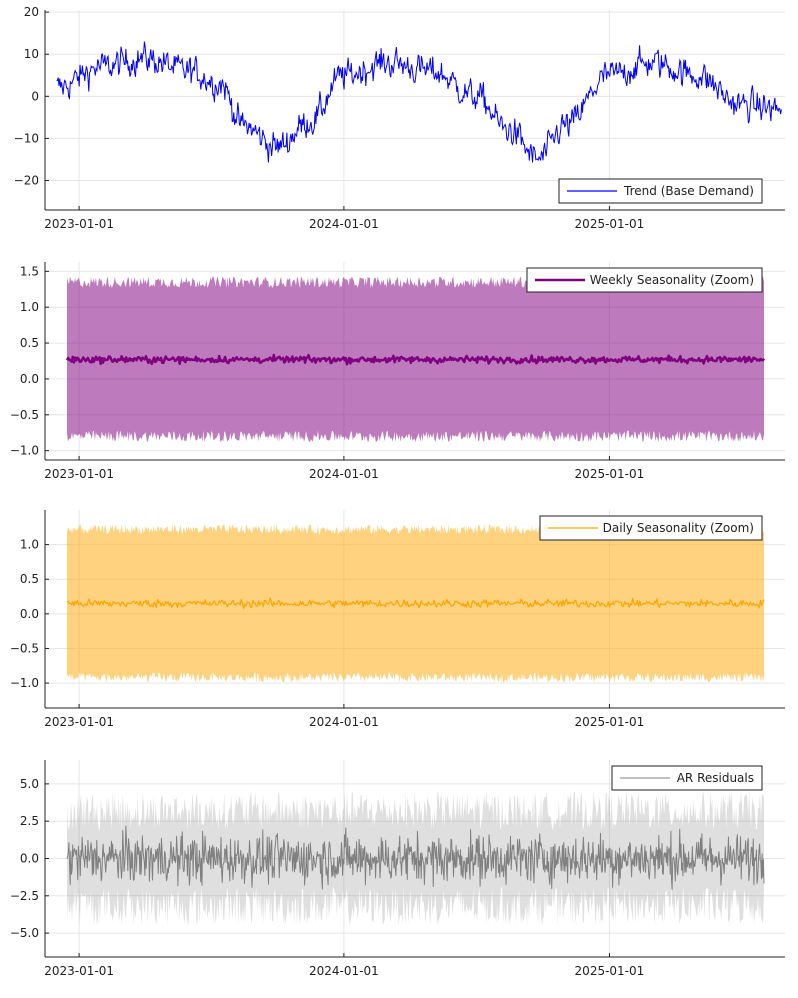 The height and width of the screenshot is (998, 798). I want to click on y-tick-label: 5.0, so click(29, 784).